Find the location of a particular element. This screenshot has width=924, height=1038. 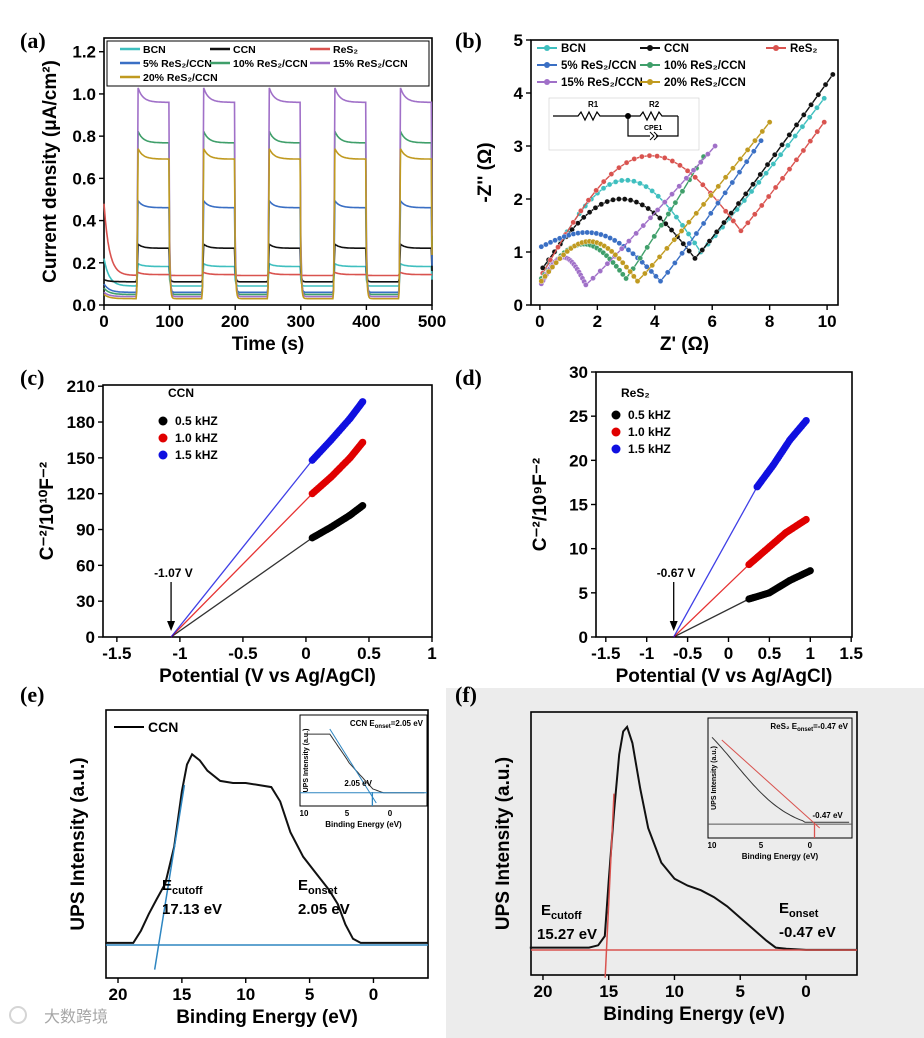

x-tick-label: 0 is located at coordinates (728, 653).